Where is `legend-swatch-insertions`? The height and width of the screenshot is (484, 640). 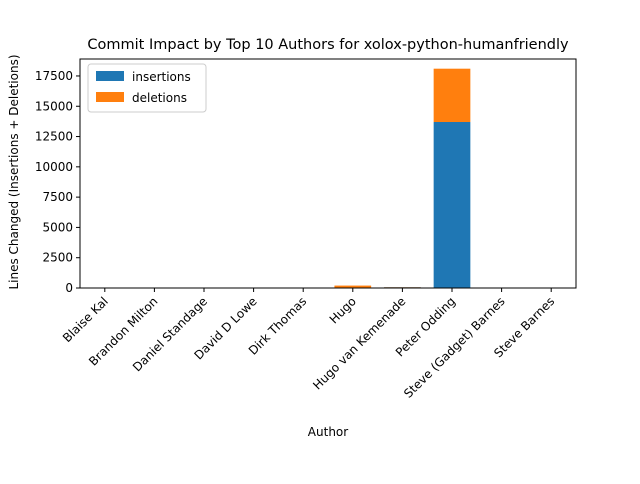 legend-swatch-insertions is located at coordinates (110, 76).